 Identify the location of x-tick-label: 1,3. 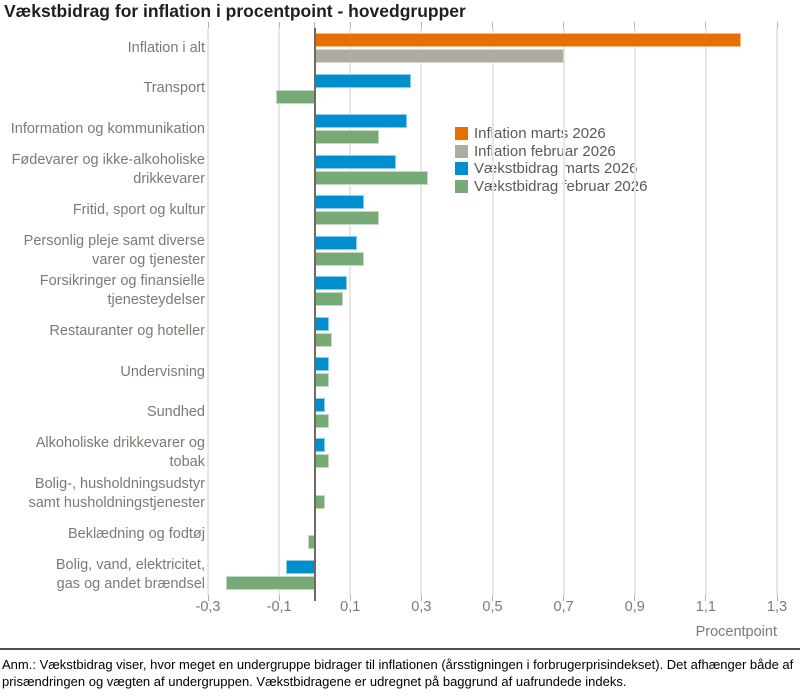
(777, 607).